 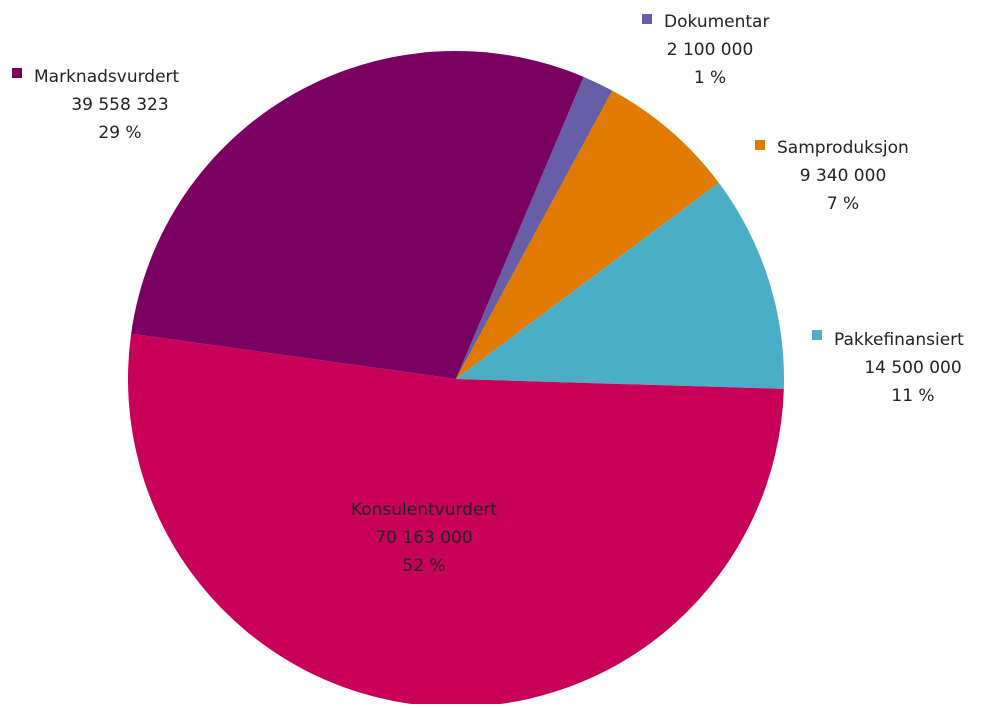 What do you see at coordinates (423, 566) in the screenshot?
I see `share-label: 52 %` at bounding box center [423, 566].